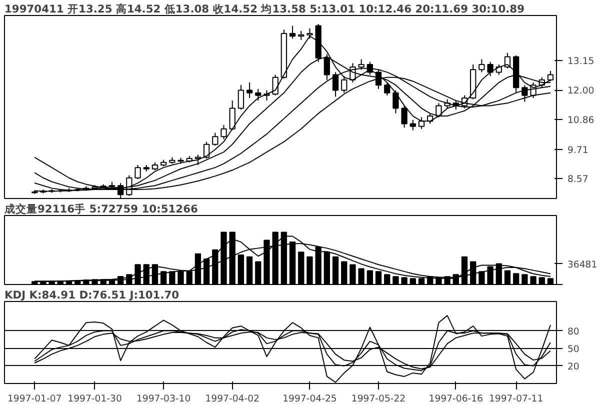  I want to click on y-tick-label: 36481, so click(583, 264).